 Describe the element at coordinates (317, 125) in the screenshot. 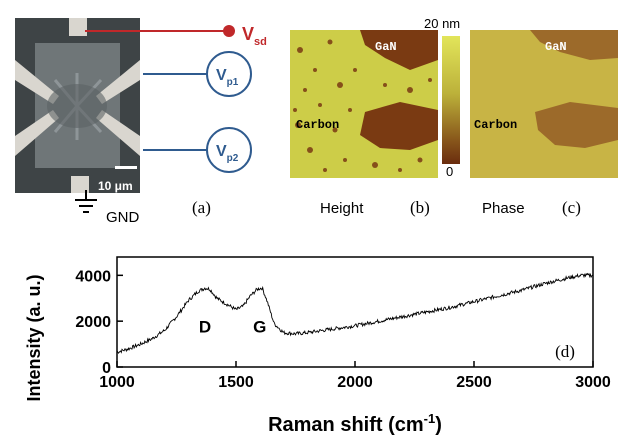

I see `afm-height-carbon-label: Carbon` at that location.